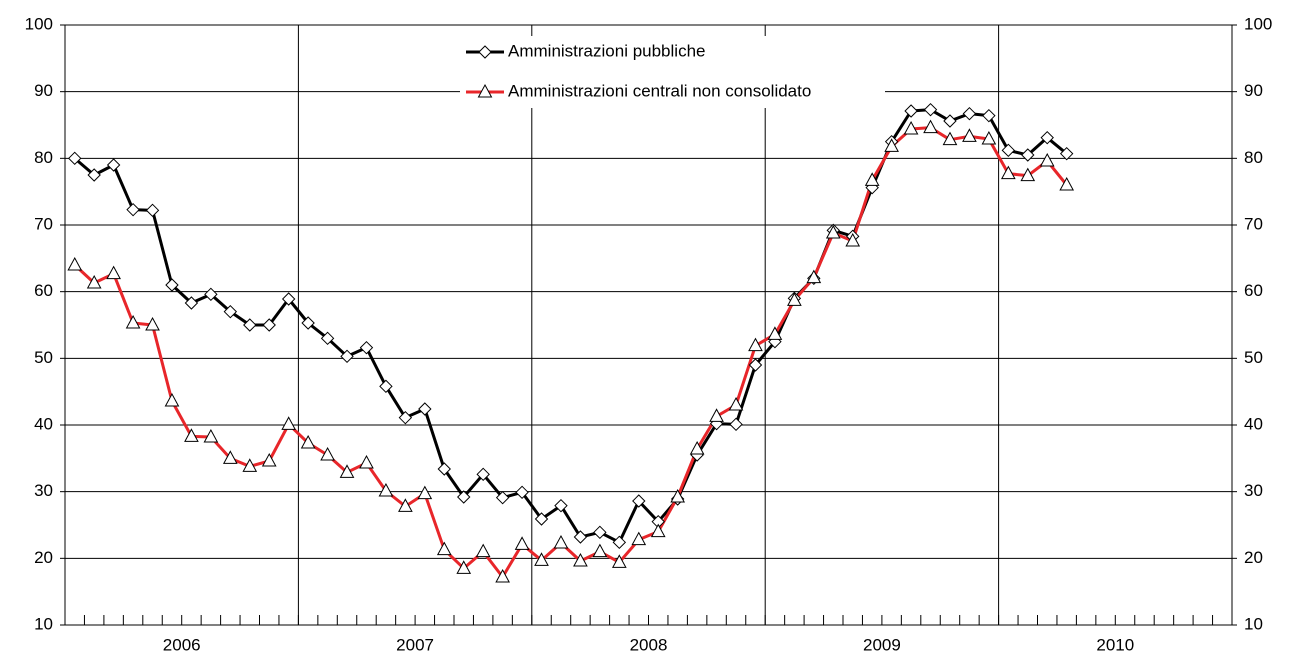 Image resolution: width=1289 pixels, height=660 pixels. Describe the element at coordinates (1253, 90) in the screenshot. I see `y2-tick-label: 90` at that location.